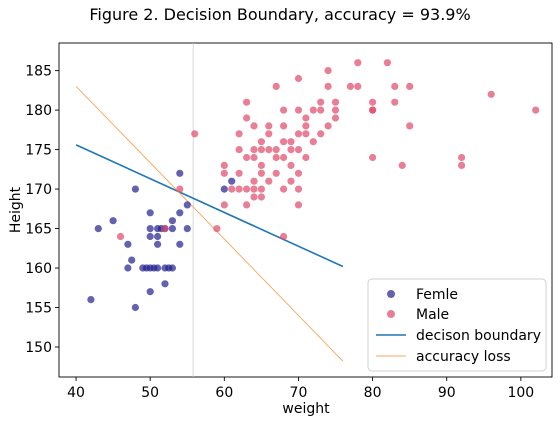  I want to click on y-axis-ticks: 150 155 160 165 170 175 180 185, so click(42, 210).